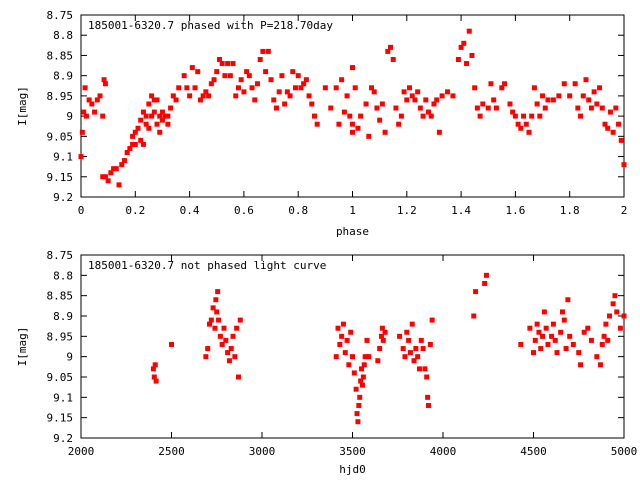  I want to click on x-tick-label: 2, so click(624, 210).